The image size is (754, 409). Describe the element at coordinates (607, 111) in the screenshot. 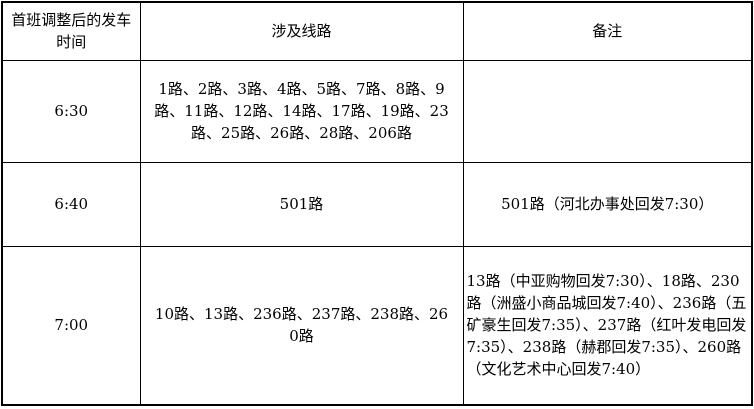

I see `note-cell` at that location.